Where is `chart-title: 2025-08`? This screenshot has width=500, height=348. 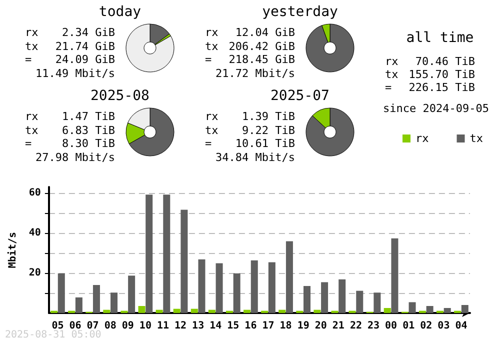
chart-title: 2025-08 is located at coordinates (119, 96).